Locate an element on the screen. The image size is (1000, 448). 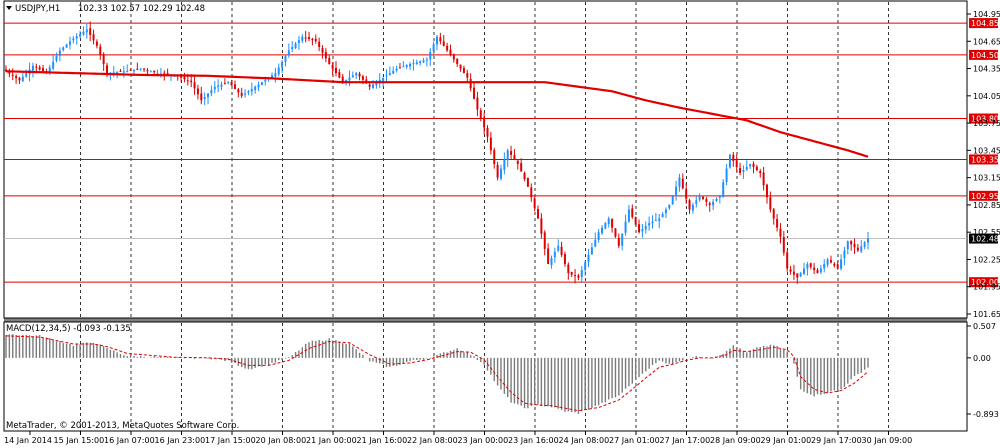
level-tag-label: 103.80 is located at coordinates (985, 119).